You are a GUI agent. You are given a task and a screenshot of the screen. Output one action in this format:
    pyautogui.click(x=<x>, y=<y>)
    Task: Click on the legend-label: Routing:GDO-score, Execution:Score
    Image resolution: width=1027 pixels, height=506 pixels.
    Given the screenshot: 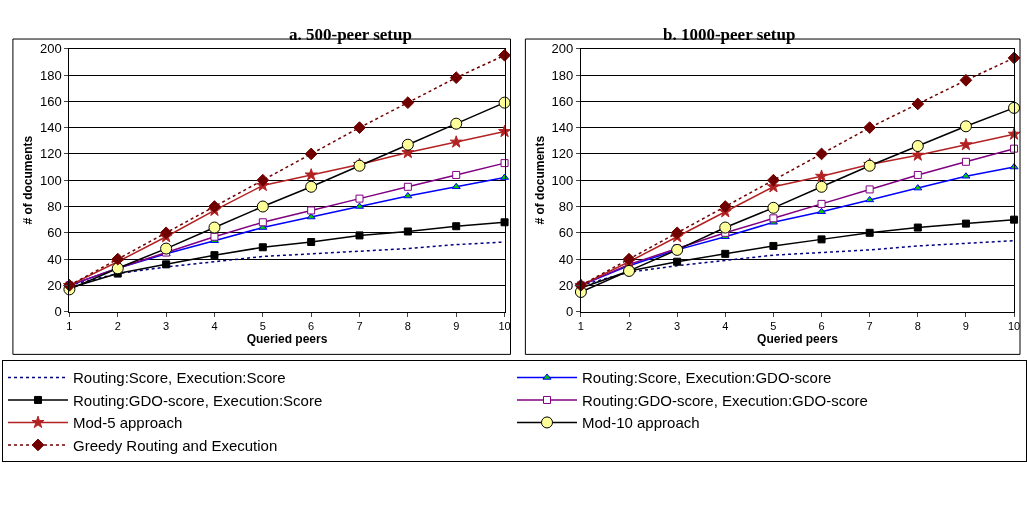 What is the action you would take?
    pyautogui.click(x=198, y=400)
    